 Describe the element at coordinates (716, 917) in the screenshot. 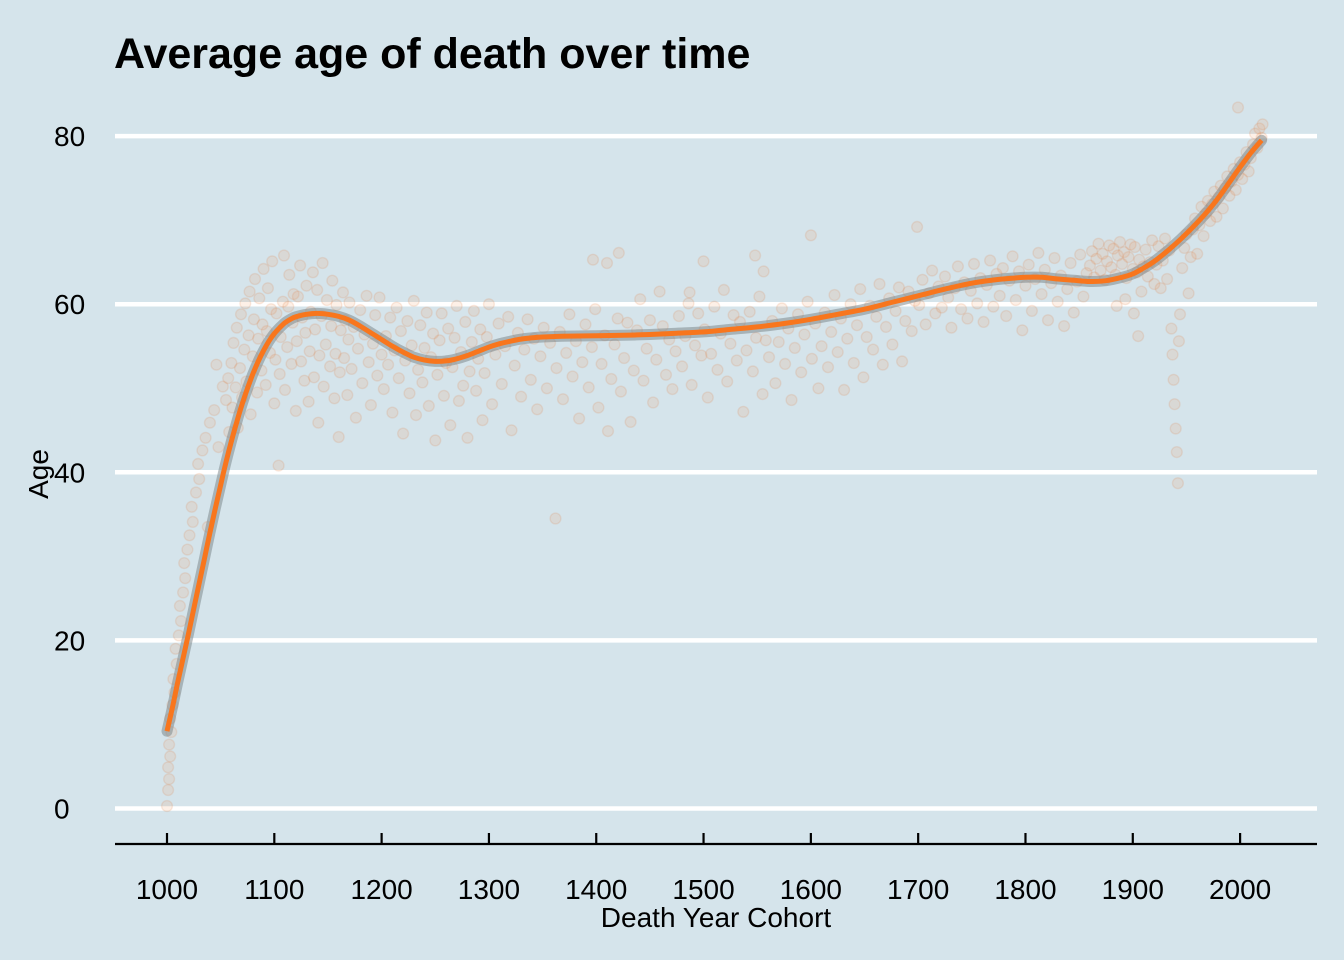

I see `x-axis-title: Death Year Cohort` at that location.